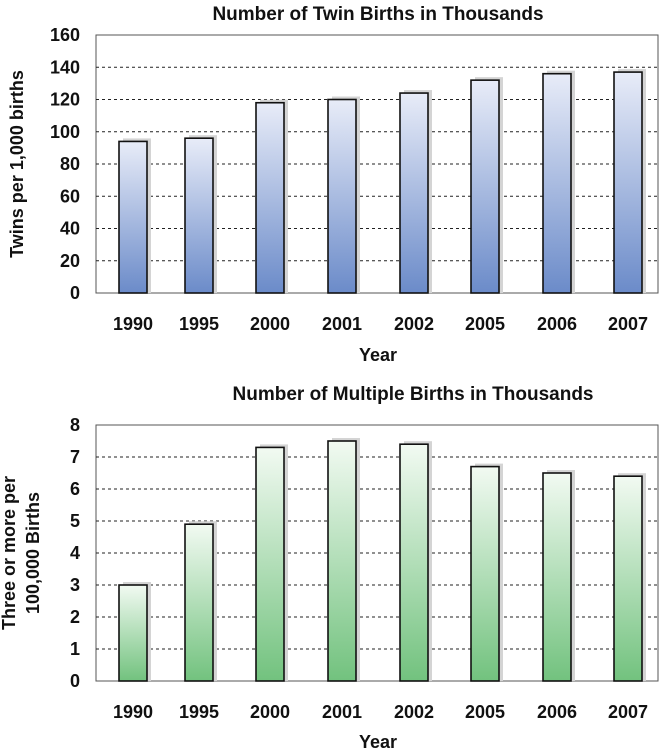  I want to click on y-axis-label-line-1: Three or more per, so click(9, 553).